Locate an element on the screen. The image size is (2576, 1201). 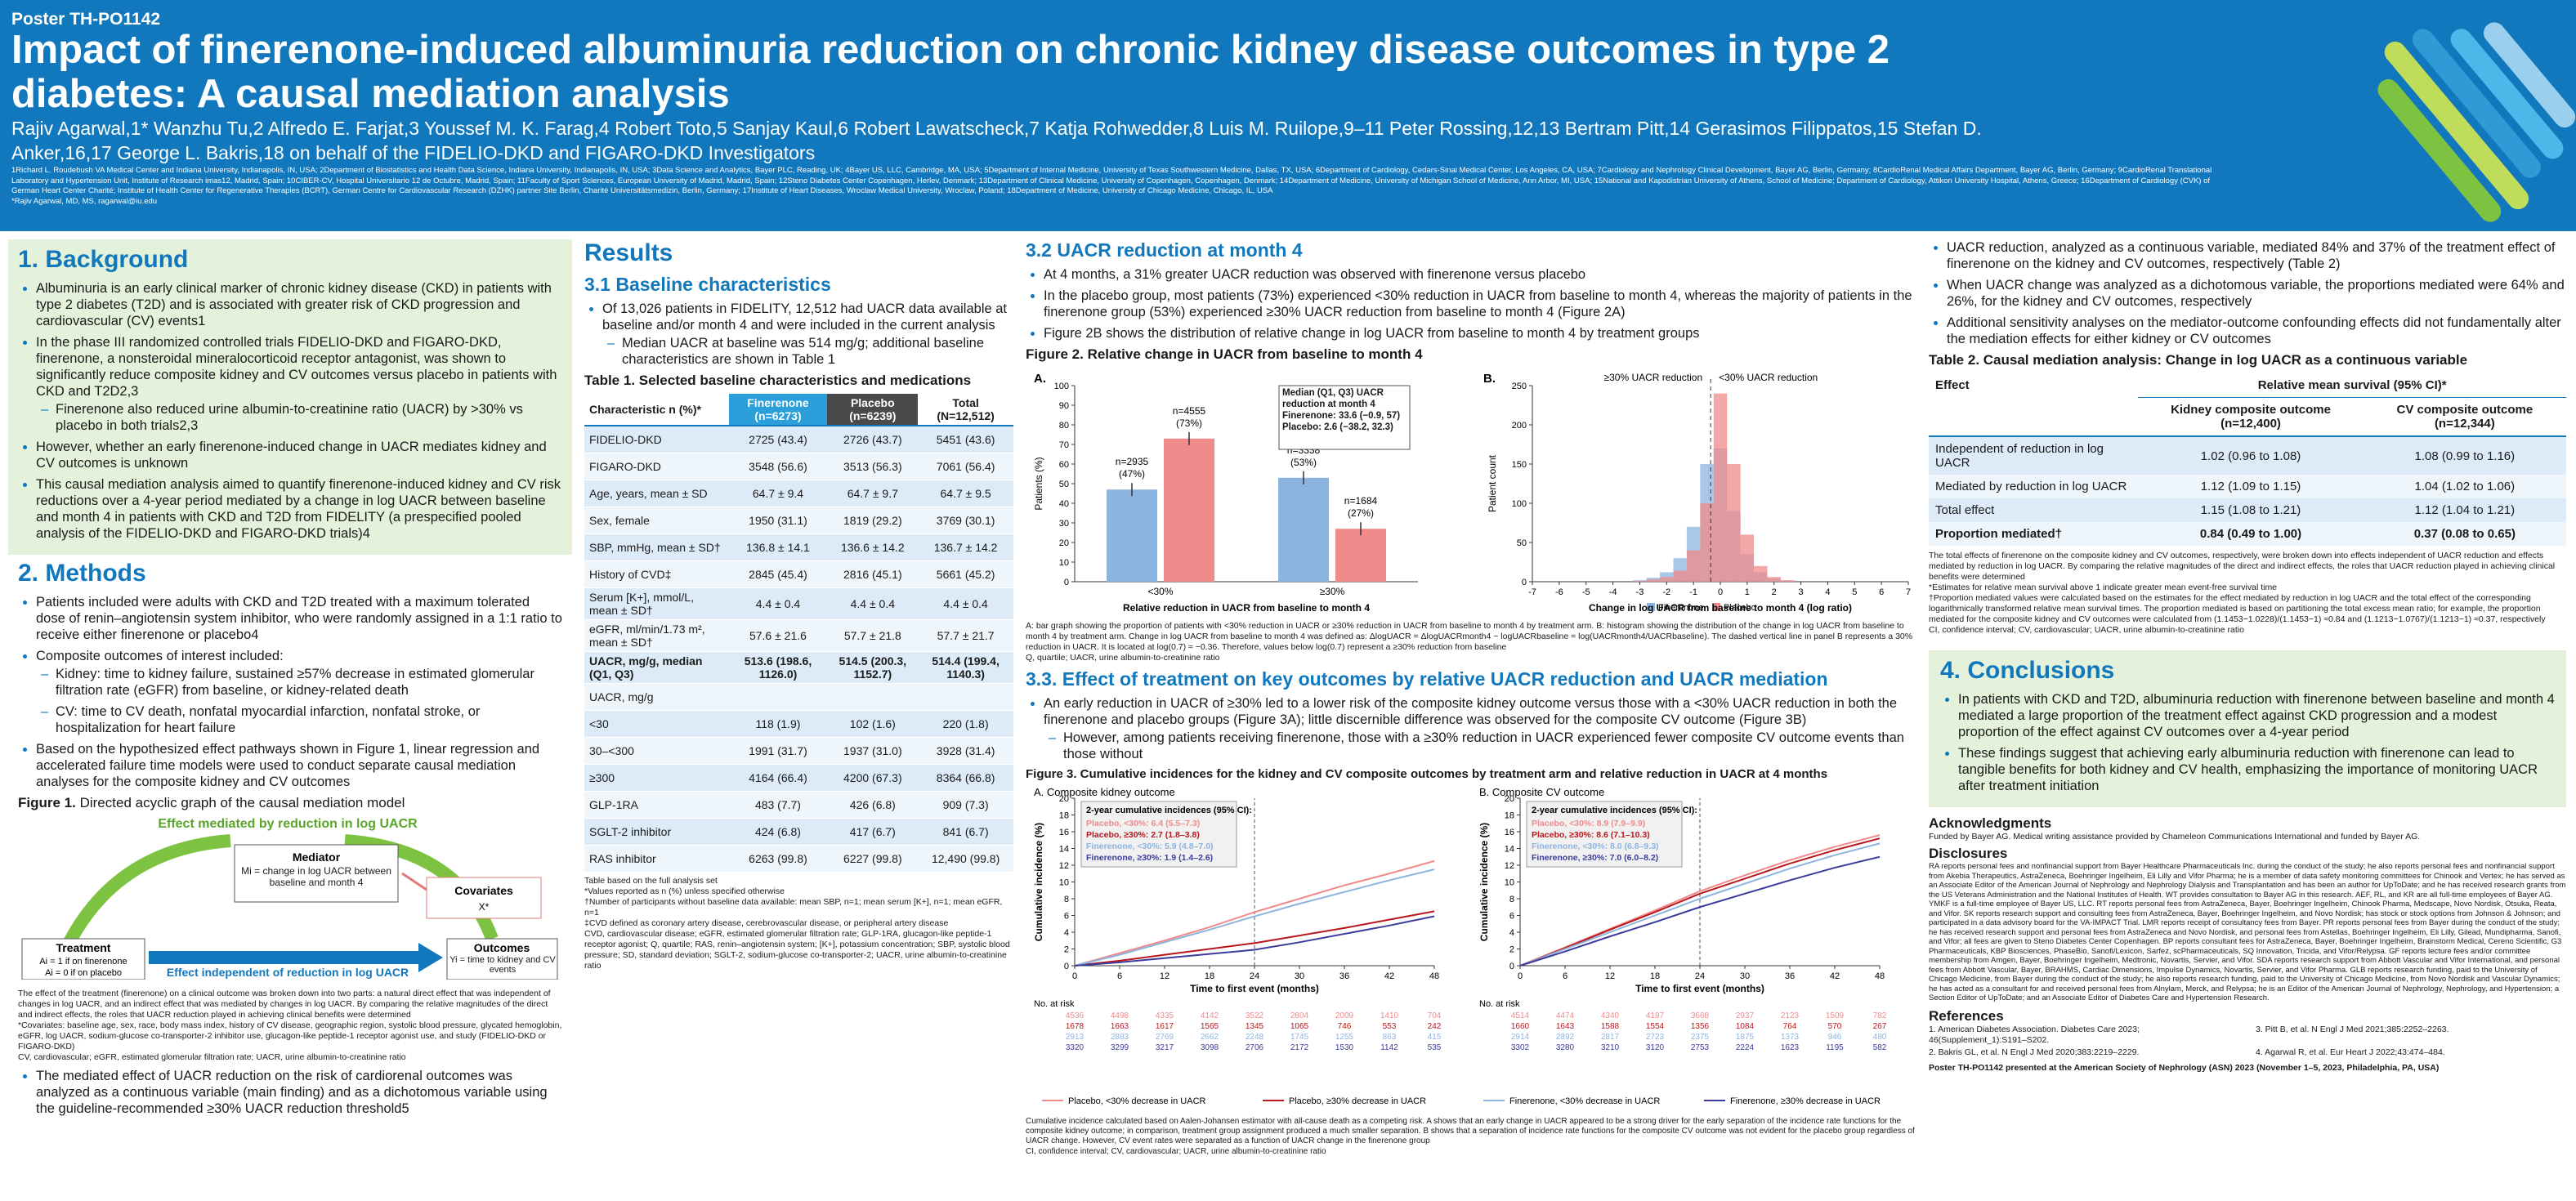
x-tick-label: 48 is located at coordinates (1434, 976).